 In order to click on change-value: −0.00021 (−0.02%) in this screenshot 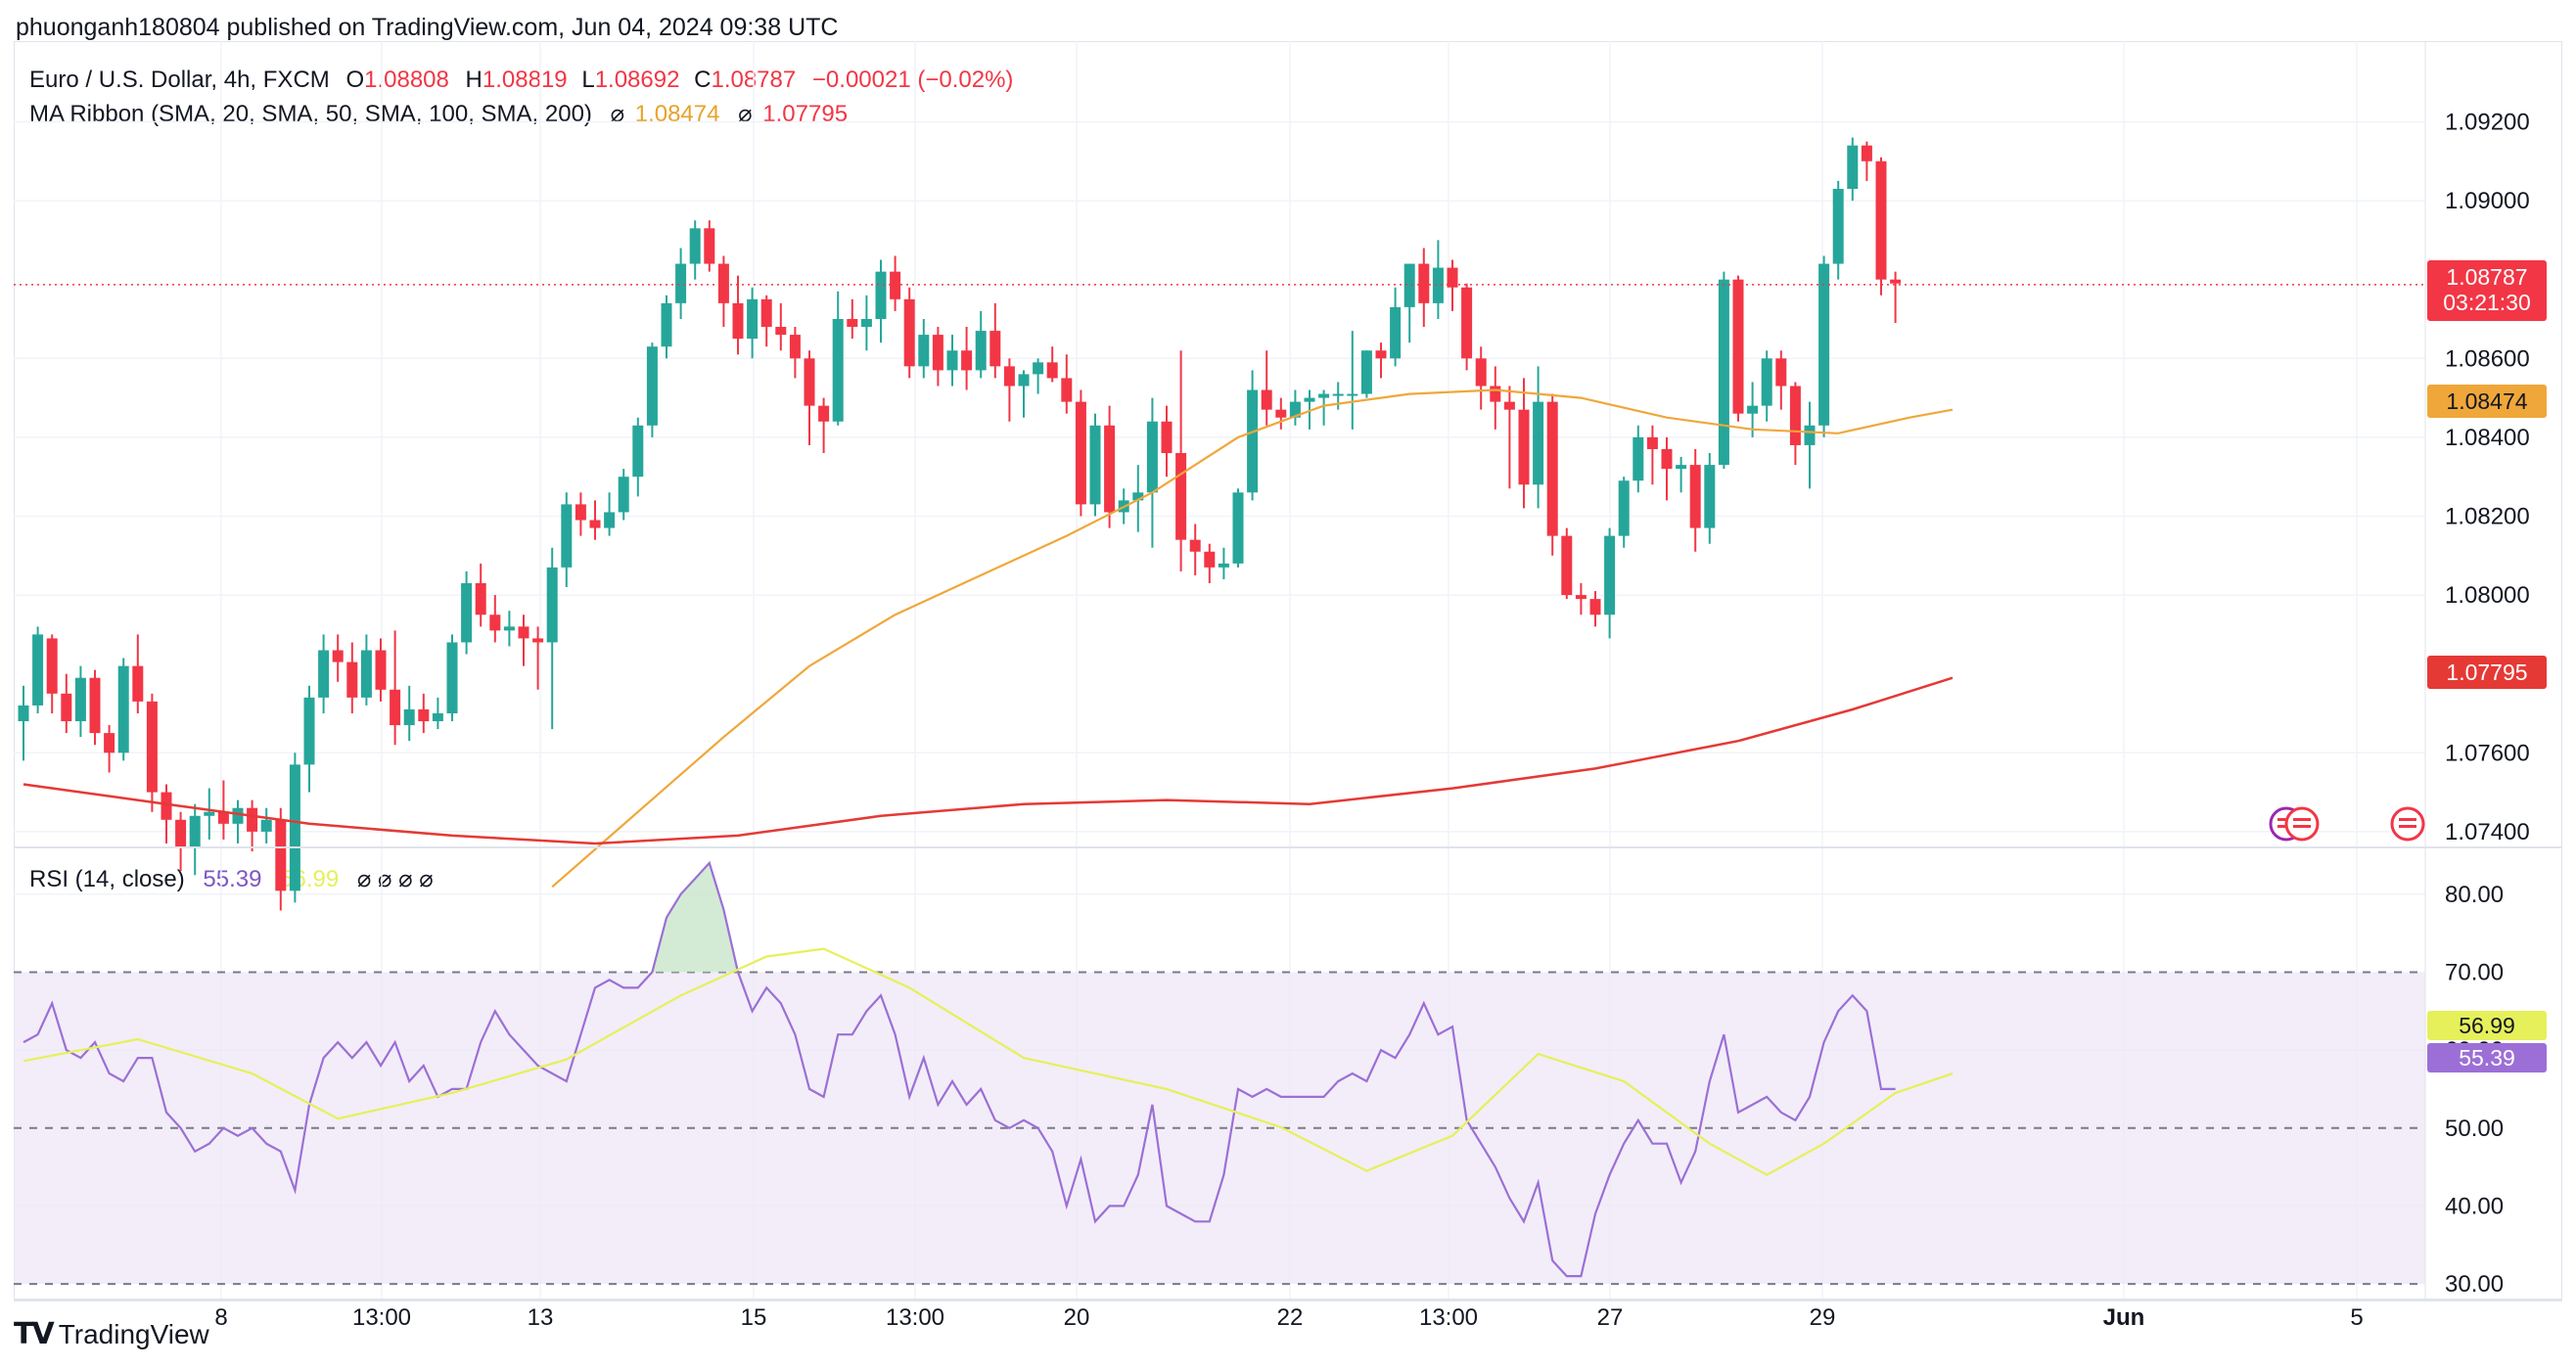, I will do `click(913, 80)`.